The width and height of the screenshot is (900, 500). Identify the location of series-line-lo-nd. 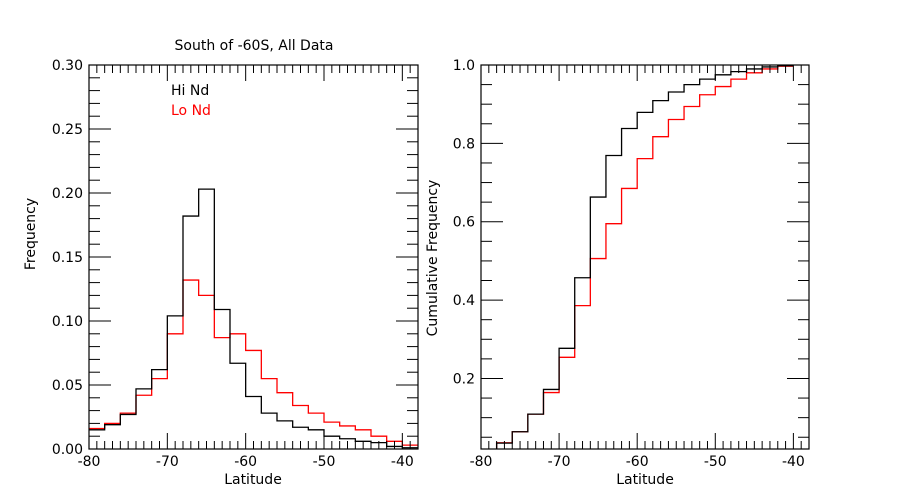
(253, 362).